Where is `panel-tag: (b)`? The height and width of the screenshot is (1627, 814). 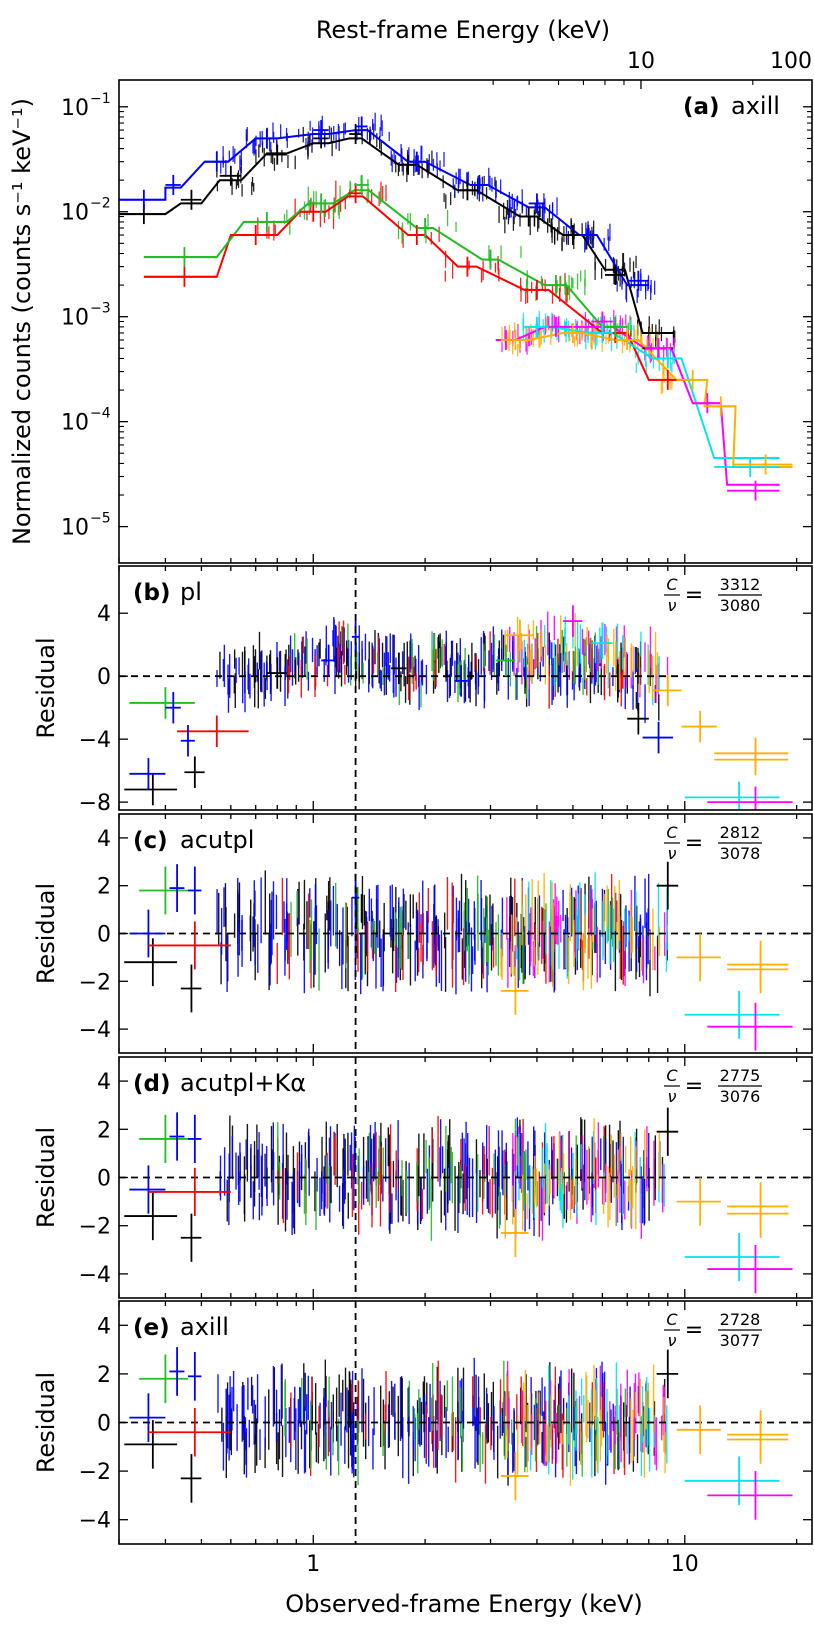 panel-tag: (b) is located at coordinates (152, 593).